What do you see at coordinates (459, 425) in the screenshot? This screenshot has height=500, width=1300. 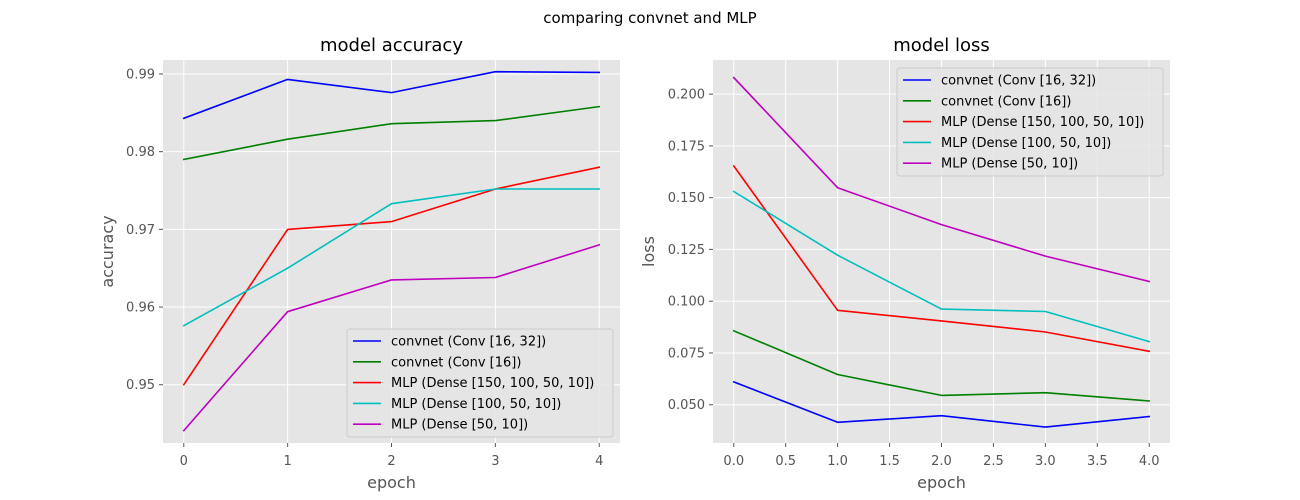 I see `accuracy-legend-label: MLP (Dense [50, 10])` at bounding box center [459, 425].